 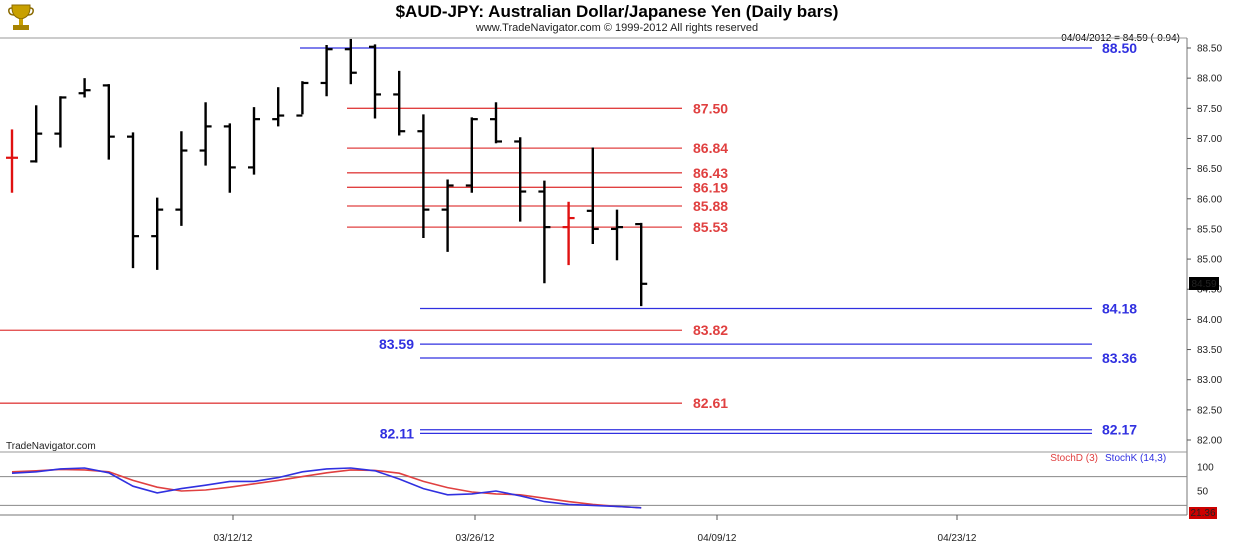 What do you see at coordinates (1119, 430) in the screenshot?
I see `level-label-82.17: 82.17` at bounding box center [1119, 430].